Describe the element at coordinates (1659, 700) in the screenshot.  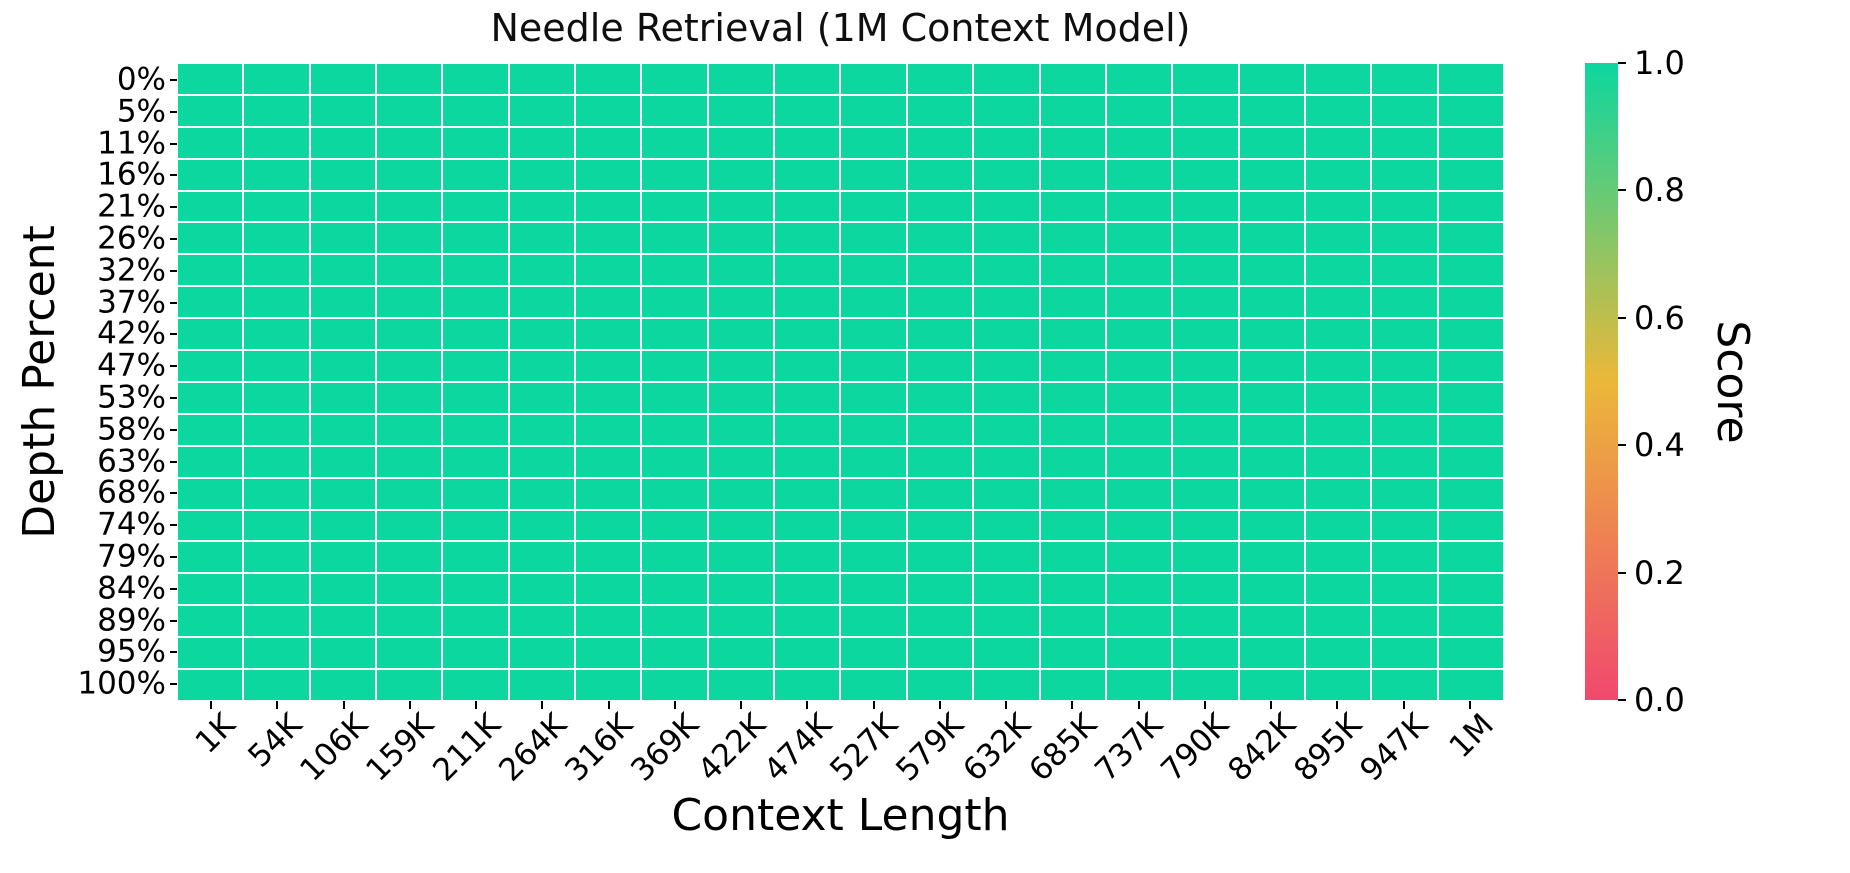
I see `colorbar-tick-label: 0.0` at that location.